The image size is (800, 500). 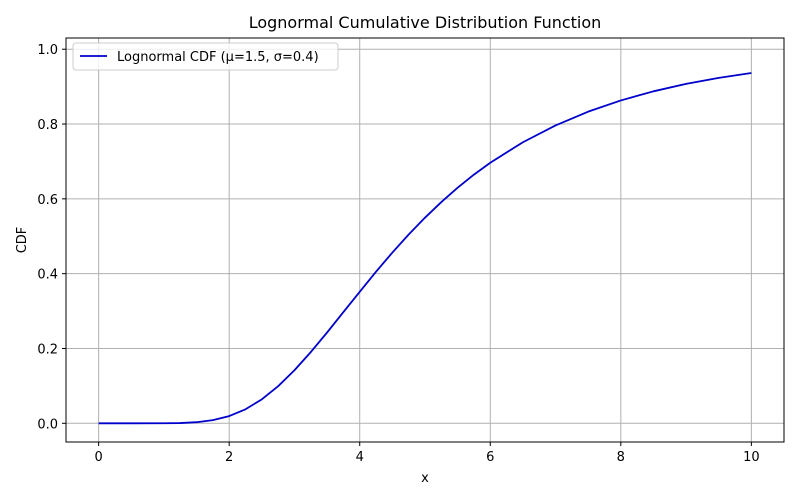 I want to click on x-tick-label: 6, so click(x=490, y=457).